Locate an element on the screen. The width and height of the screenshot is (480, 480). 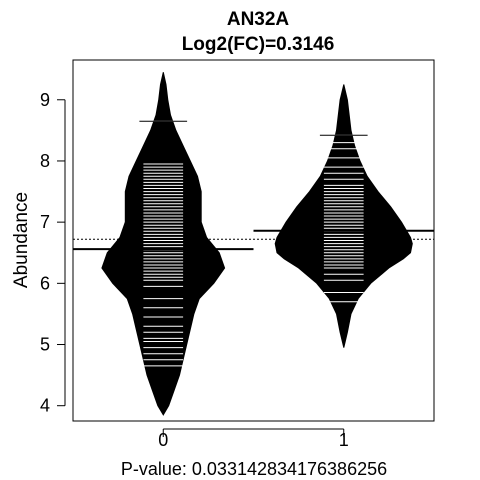
chart-title: AN32A is located at coordinates (258, 19).